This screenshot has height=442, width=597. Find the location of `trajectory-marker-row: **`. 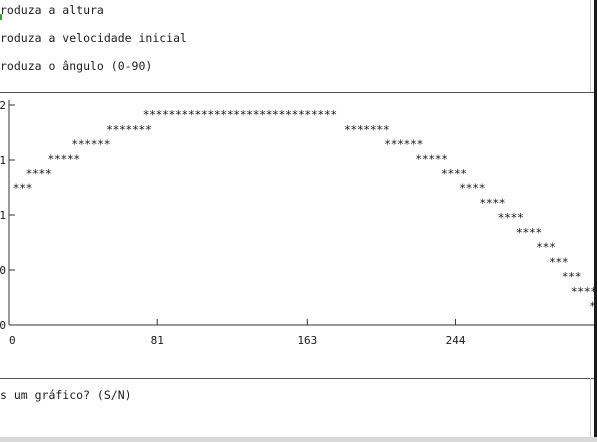

trajectory-marker-row: ** is located at coordinates (593, 306).